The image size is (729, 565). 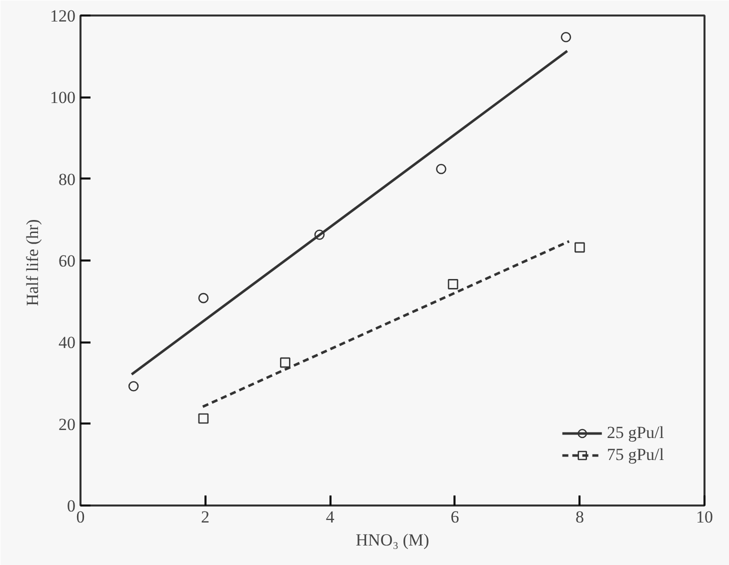 I want to click on x-tick-label: 4, so click(x=330, y=517).